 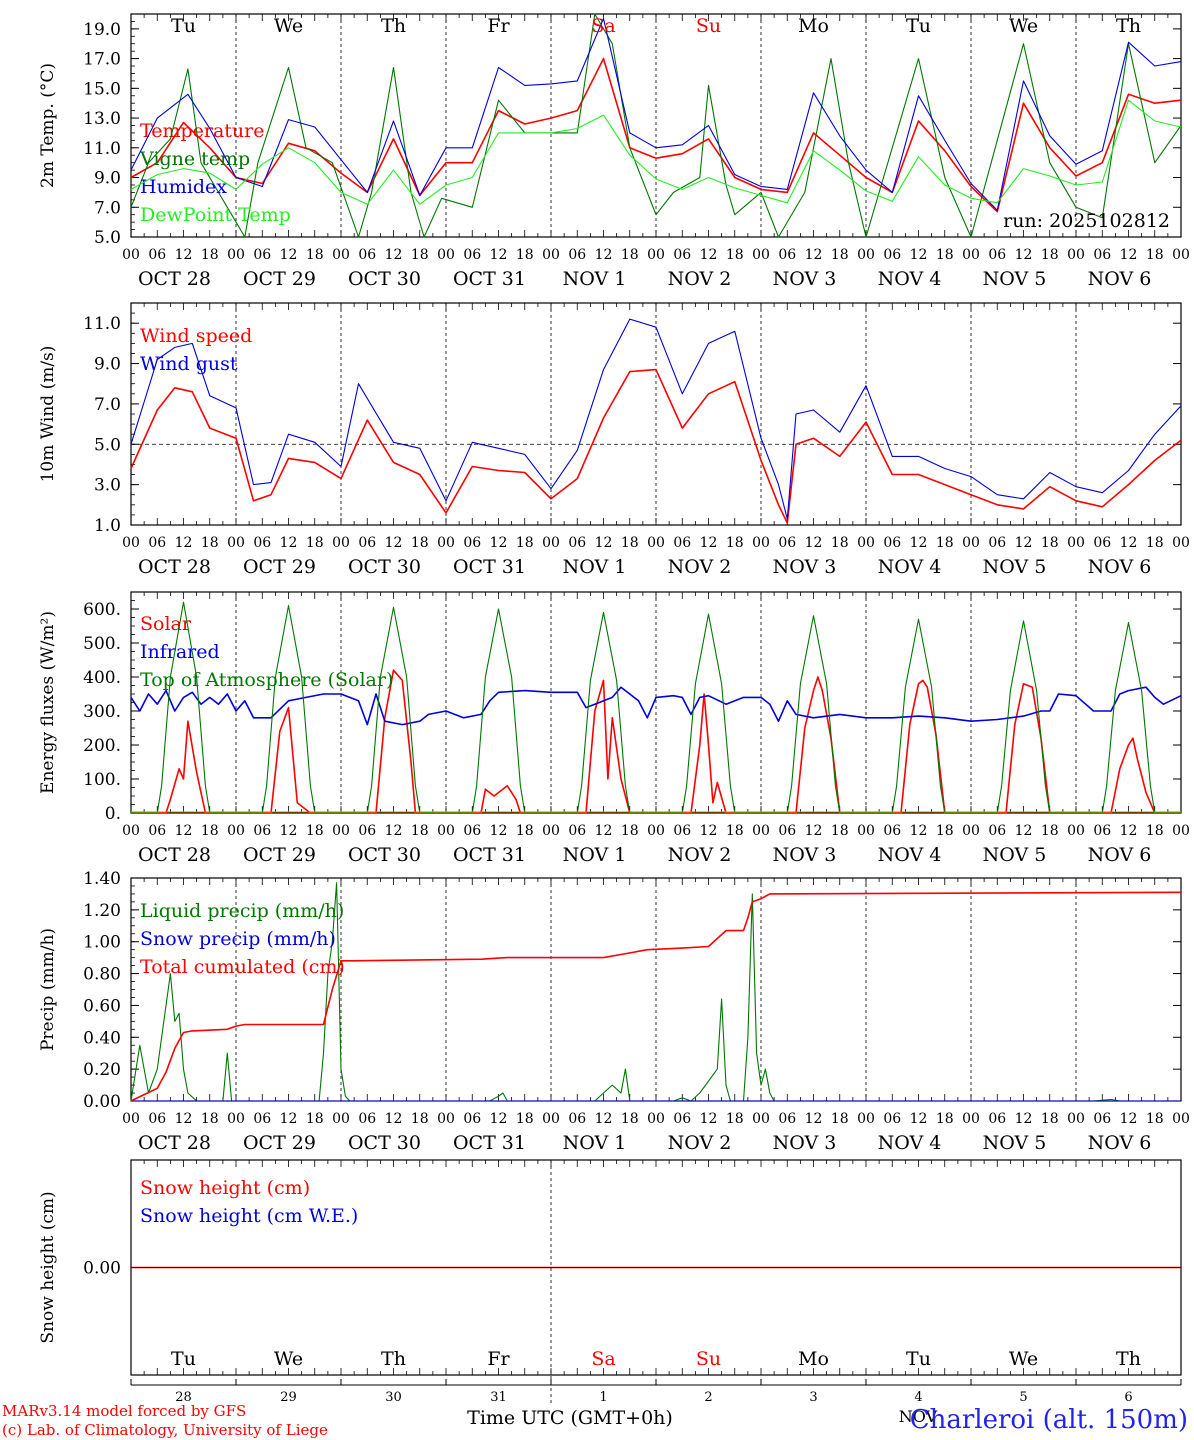 What do you see at coordinates (1120, 1143) in the screenshot?
I see `precip-date-label: NOV 6` at bounding box center [1120, 1143].